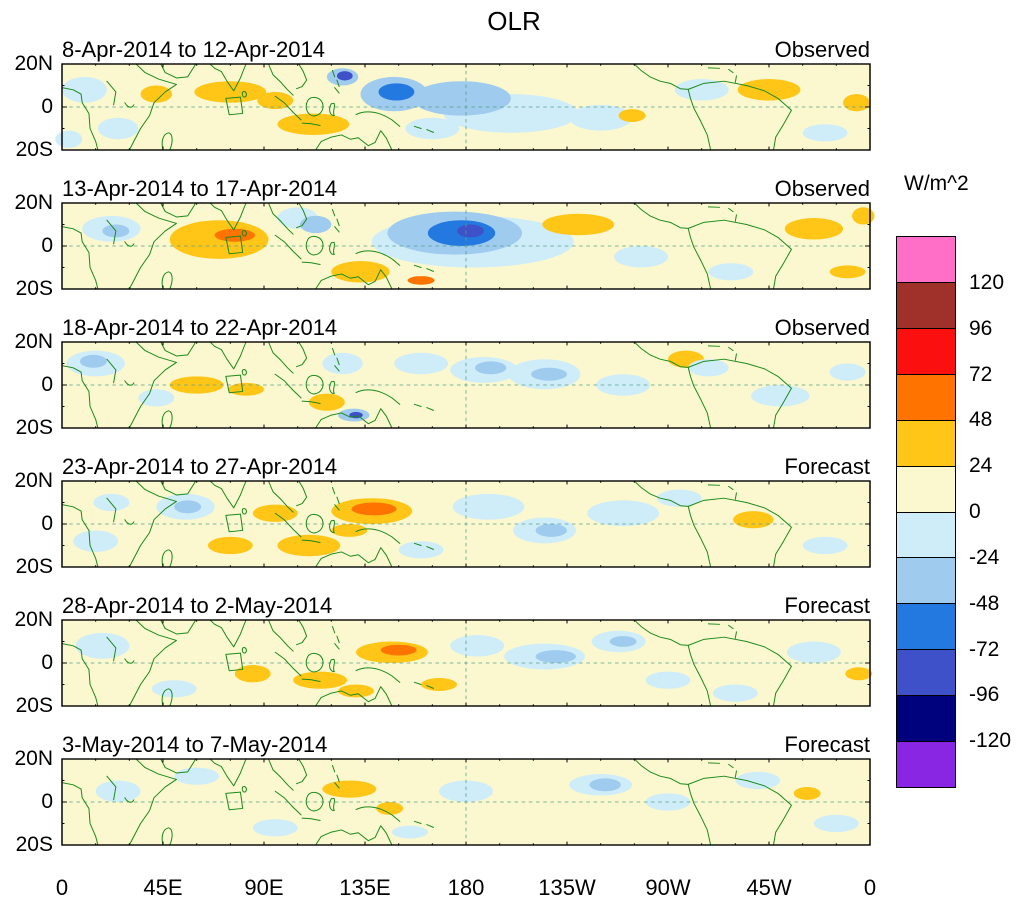  What do you see at coordinates (984, 695) in the screenshot?
I see `colorbar-tick: -96` at bounding box center [984, 695].